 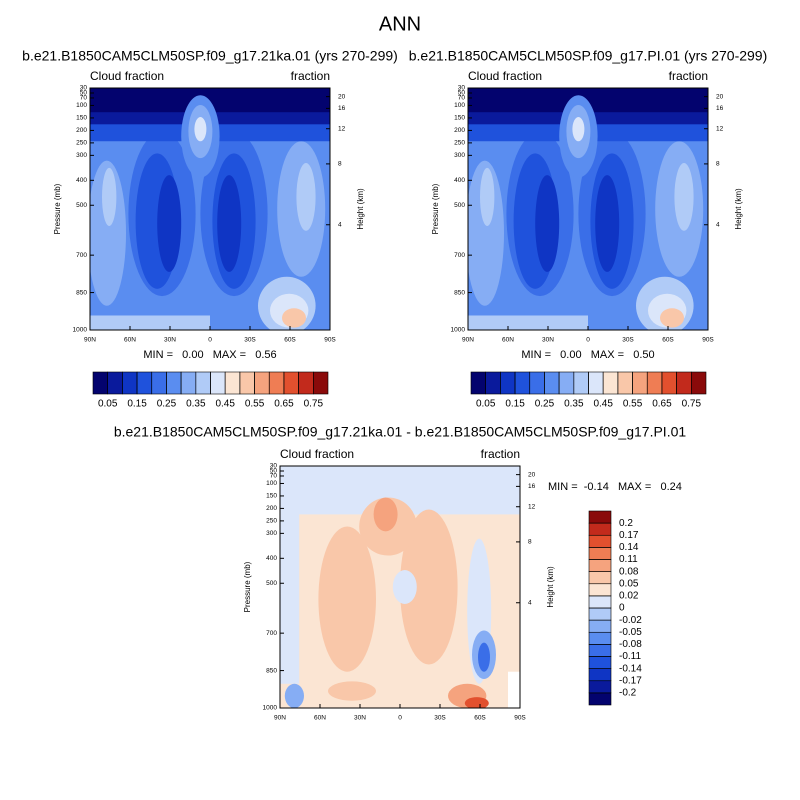 What do you see at coordinates (210, 209) in the screenshot?
I see `contour-field` at bounding box center [210, 209].